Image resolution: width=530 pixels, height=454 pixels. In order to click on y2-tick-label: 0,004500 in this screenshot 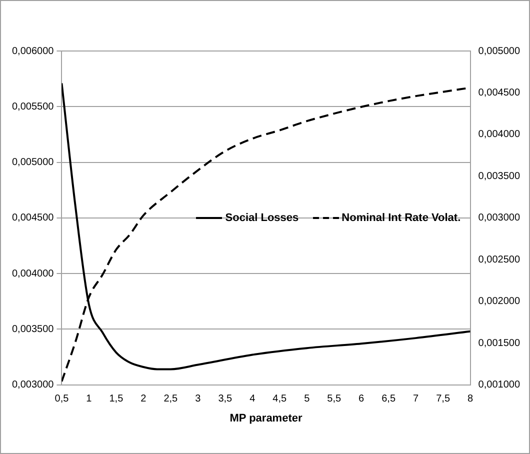, I will do `click(499, 92)`.